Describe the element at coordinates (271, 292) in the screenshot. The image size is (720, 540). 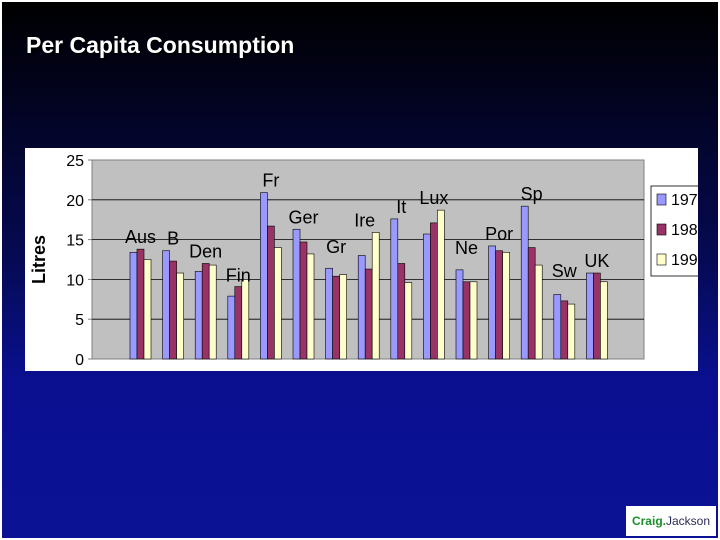
I see `bar-fr-1988` at that location.